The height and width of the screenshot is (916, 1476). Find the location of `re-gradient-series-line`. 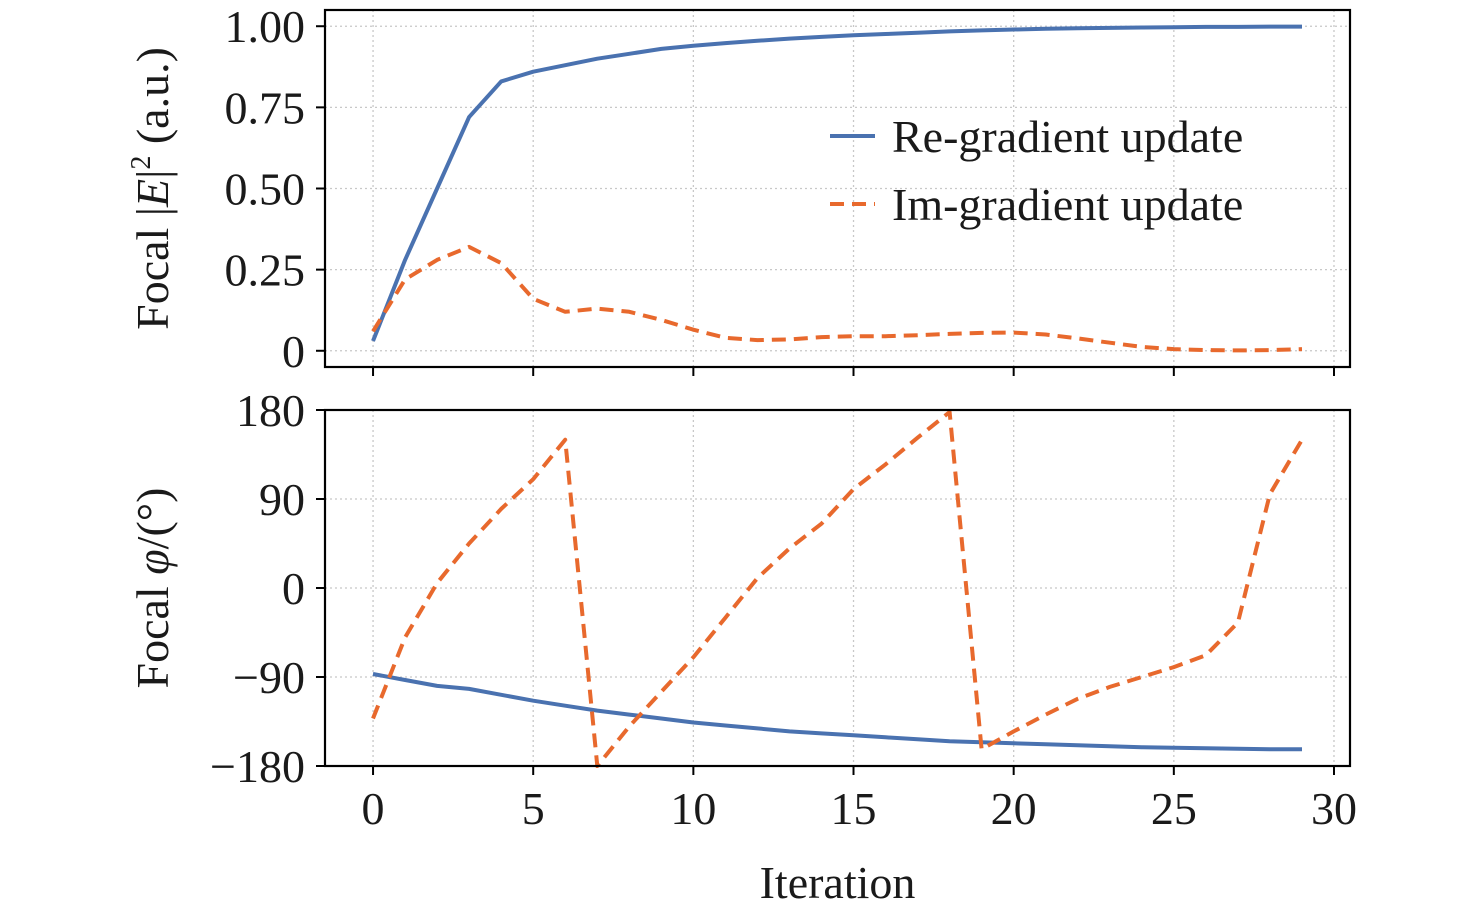

re-gradient-series-line is located at coordinates (837, 712).